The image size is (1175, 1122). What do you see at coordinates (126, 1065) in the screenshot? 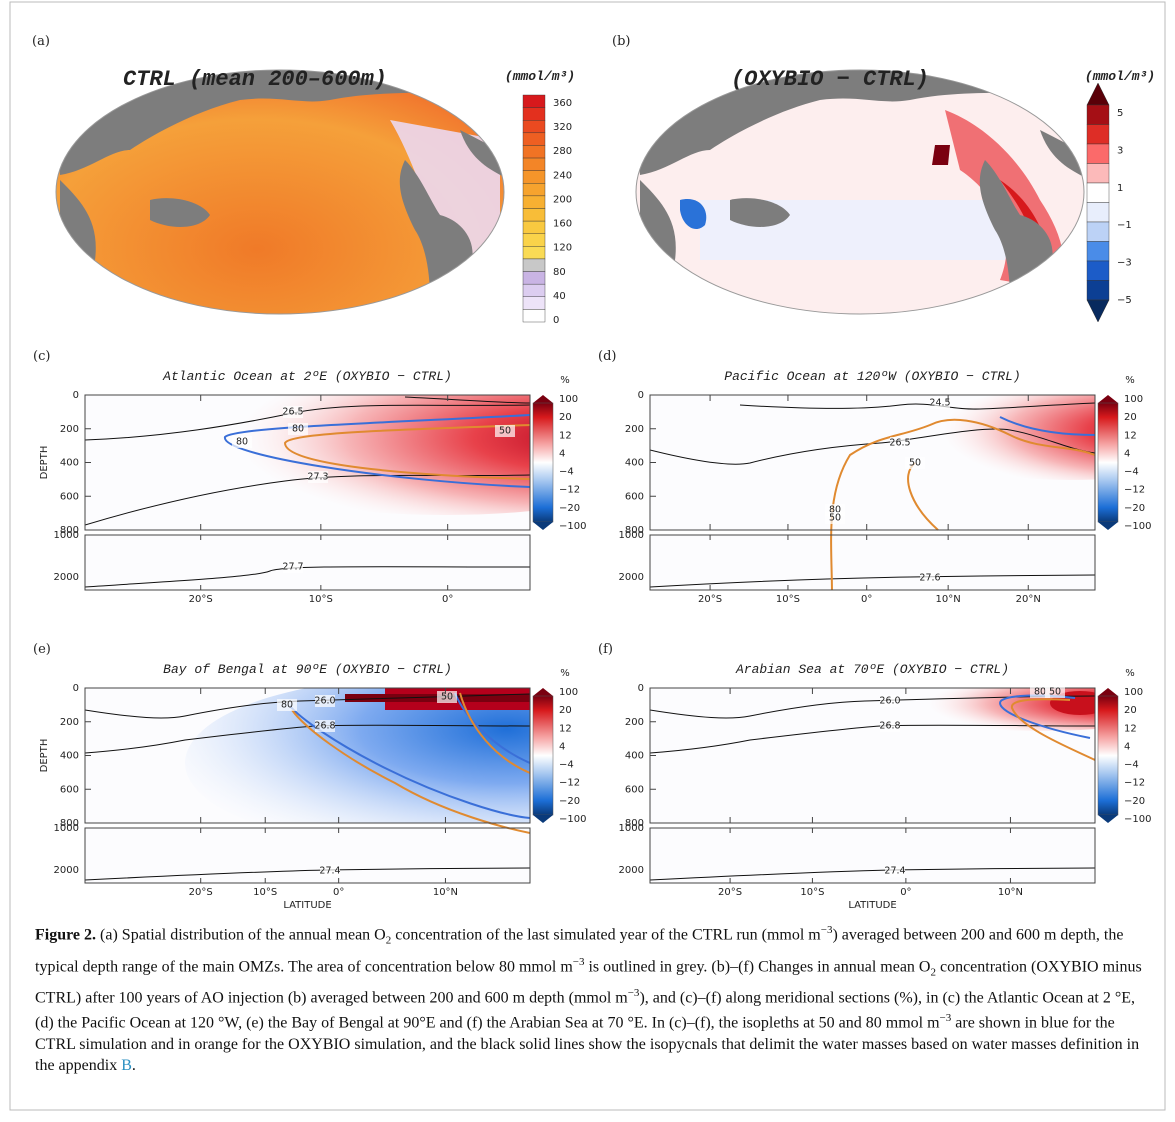
I see `appendix-link: B` at bounding box center [126, 1065].